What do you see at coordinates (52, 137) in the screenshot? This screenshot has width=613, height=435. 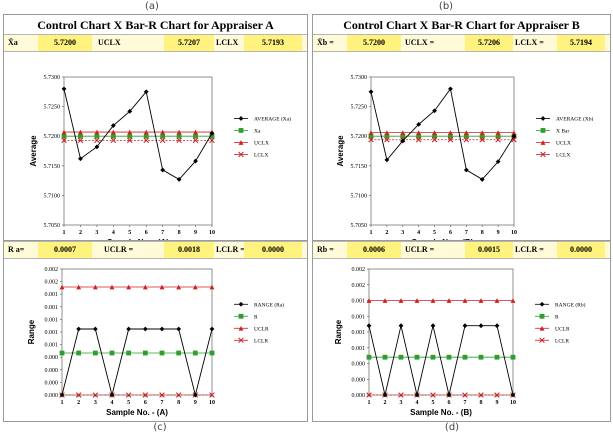 I see `y-tick-label: 5.7200` at bounding box center [52, 137].